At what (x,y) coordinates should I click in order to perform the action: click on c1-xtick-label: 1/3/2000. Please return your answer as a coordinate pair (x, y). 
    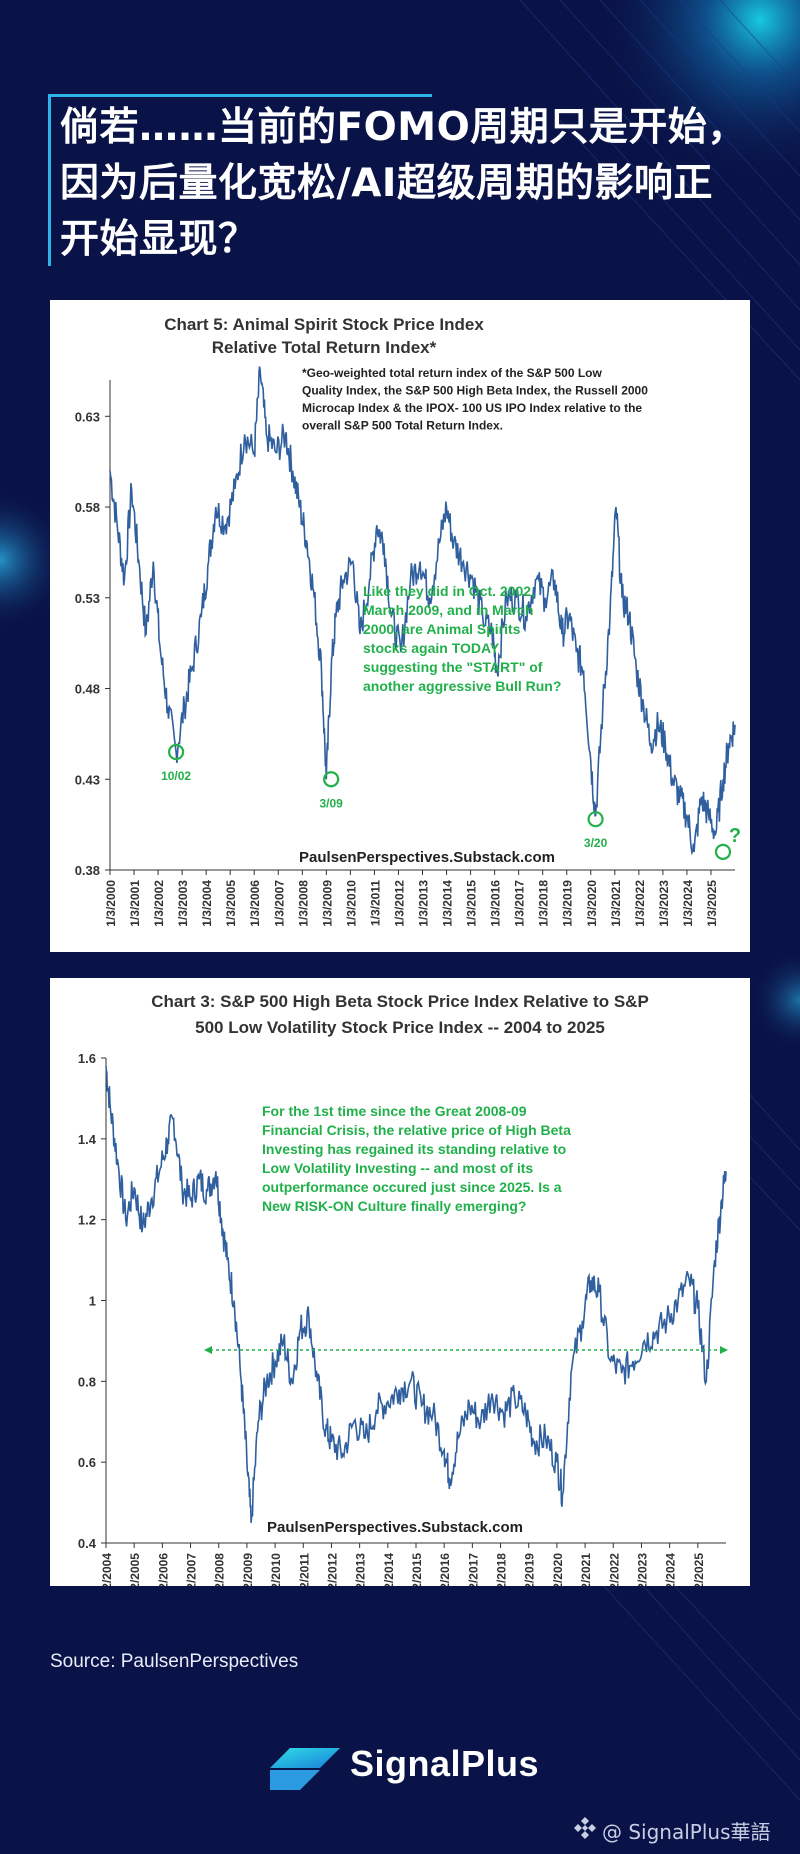
    Looking at the image, I should click on (111, 903).